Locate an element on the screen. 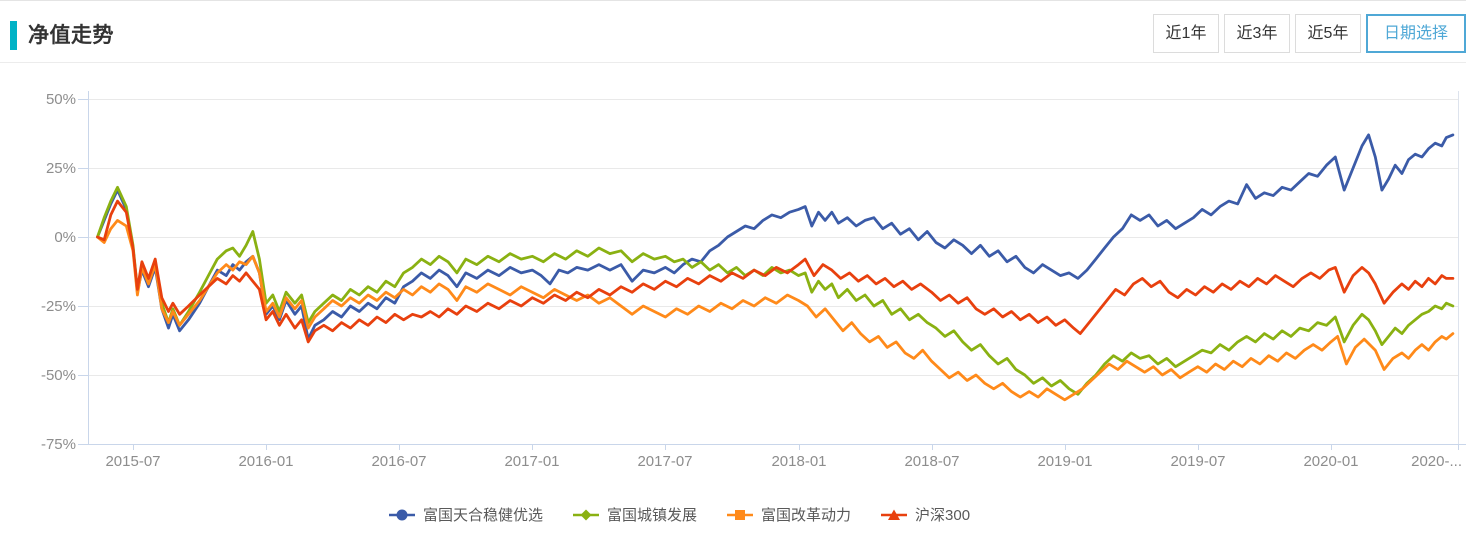 This screenshot has height=545, width=1466. card-header: 净值走势 近1年 近3年 近5年 日期选择 is located at coordinates (733, 32).